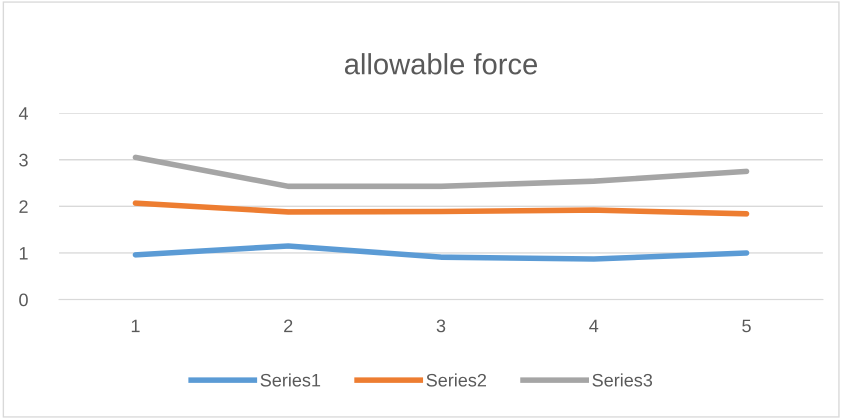 The height and width of the screenshot is (419, 844). What do you see at coordinates (441, 326) in the screenshot?
I see `x-tick-label: 3` at bounding box center [441, 326].